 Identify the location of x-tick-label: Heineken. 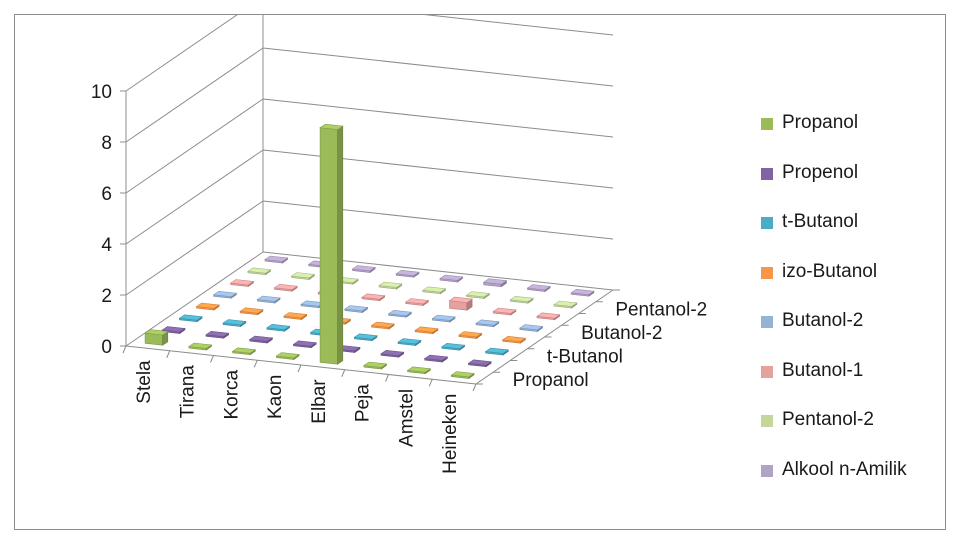
(450, 434).